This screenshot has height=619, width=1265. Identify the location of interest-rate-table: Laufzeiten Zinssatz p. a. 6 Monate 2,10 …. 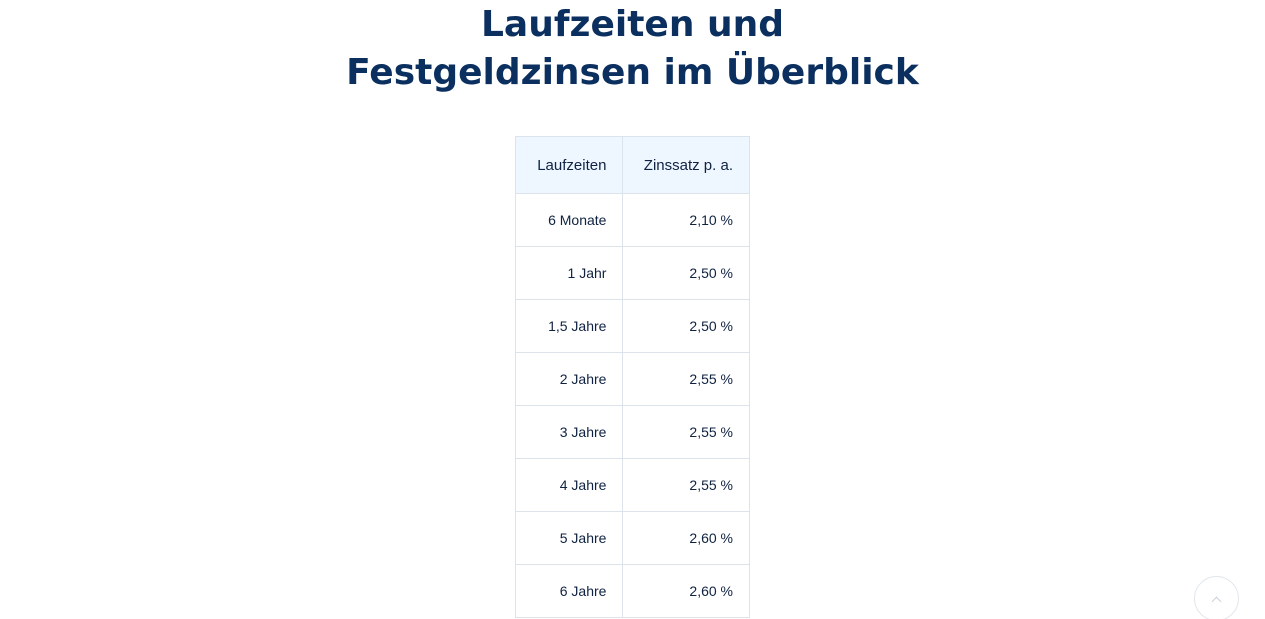
(632, 377).